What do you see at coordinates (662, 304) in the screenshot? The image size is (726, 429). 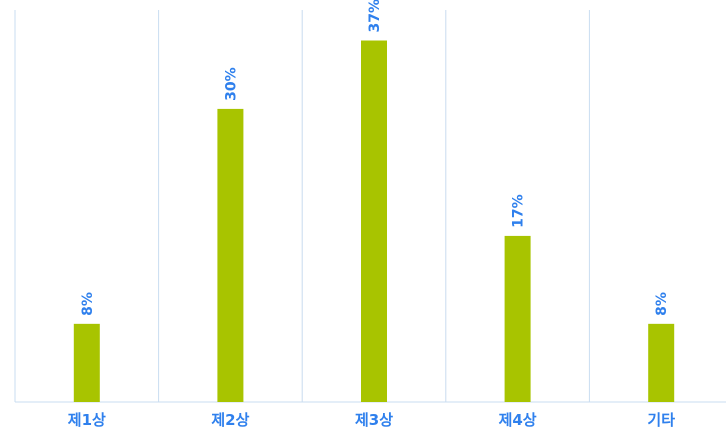 I see `data-label-5: 8%` at bounding box center [662, 304].